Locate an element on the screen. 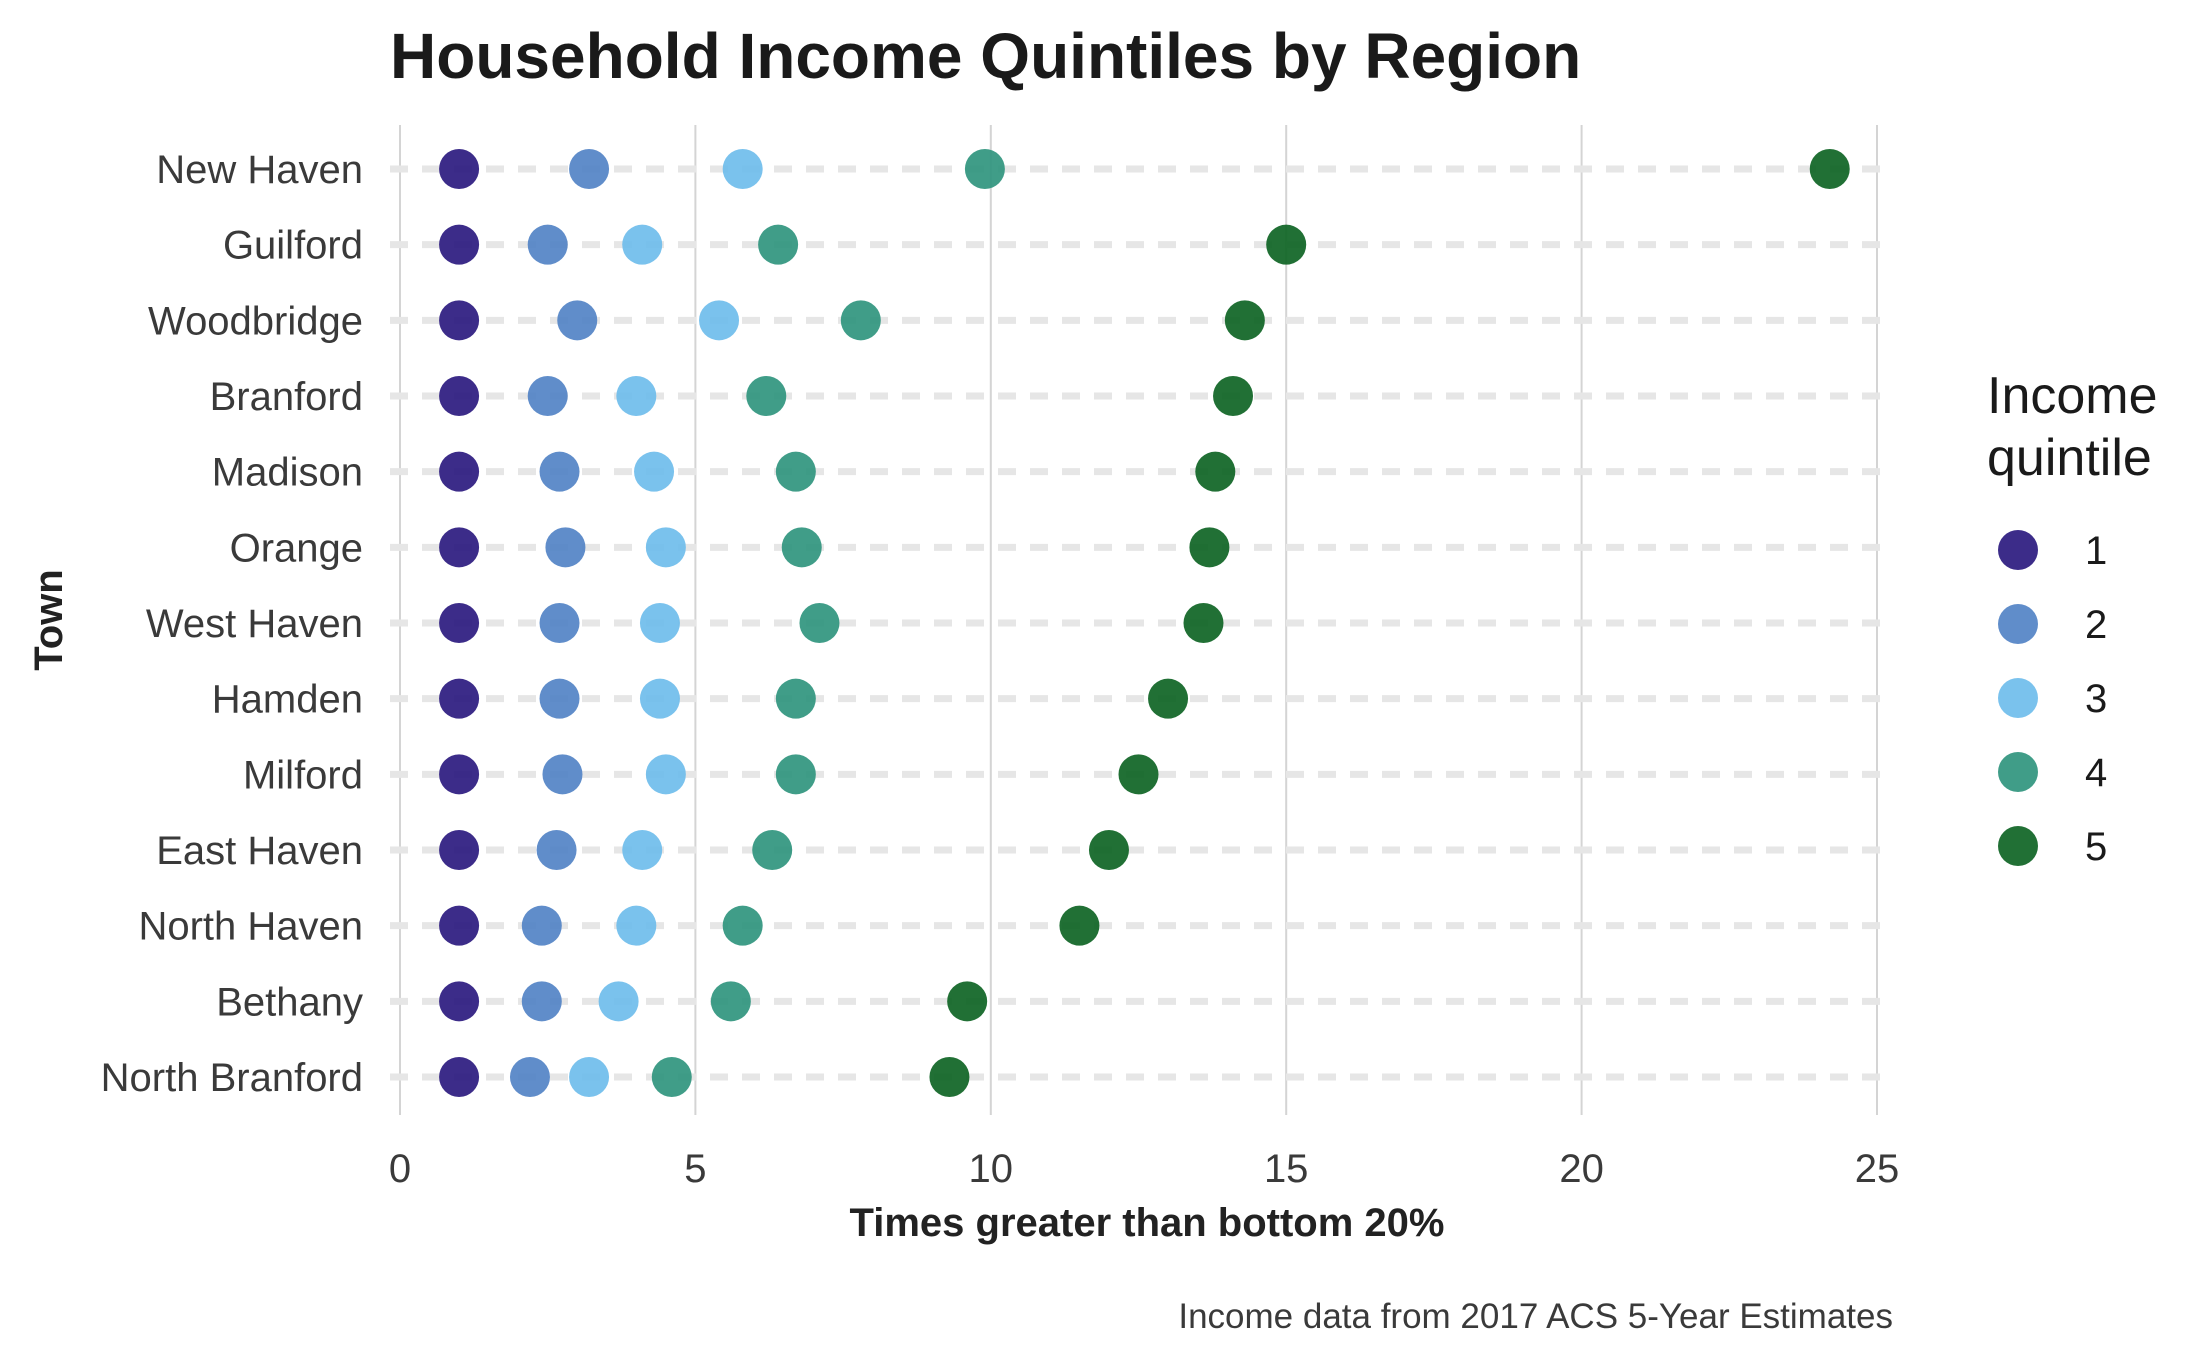 This screenshot has height=1351, width=2187. point-q2-guilford is located at coordinates (547, 244).